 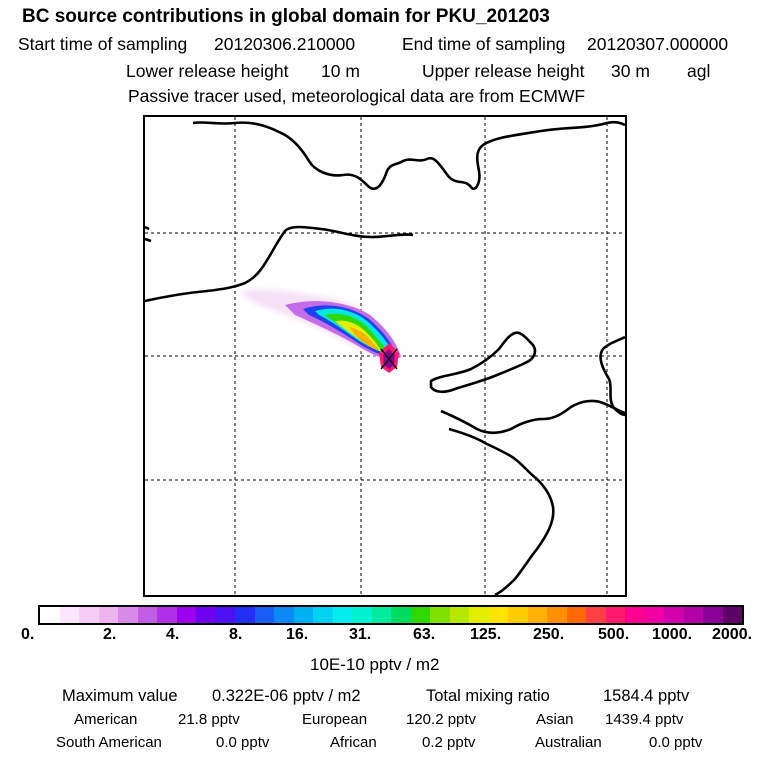 I want to click on upper-height-label: Upper release height, so click(x=503, y=71).